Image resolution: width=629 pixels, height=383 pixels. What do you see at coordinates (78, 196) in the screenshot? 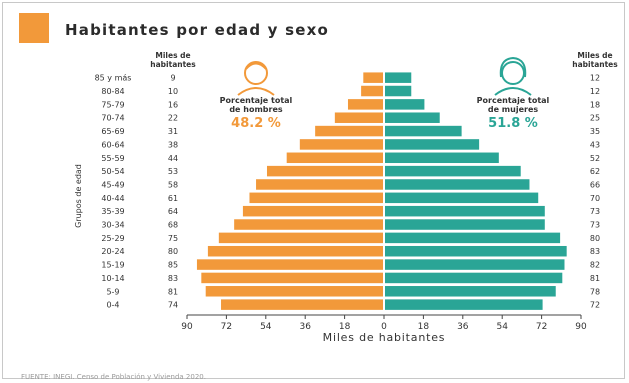
I see `y-axis-label: Grupos de edad` at bounding box center [78, 196].